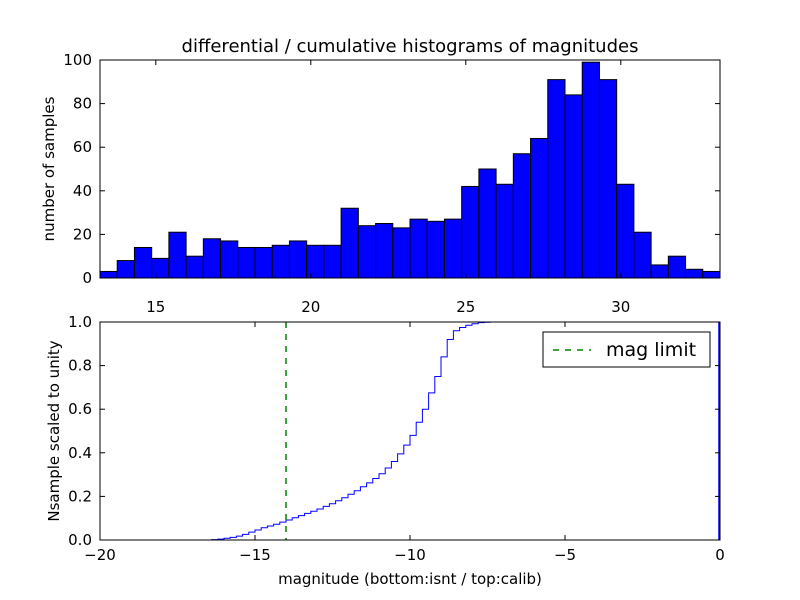 The width and height of the screenshot is (800, 600). Describe the element at coordinates (410, 555) in the screenshot. I see `x-tick-label: −10` at that location.